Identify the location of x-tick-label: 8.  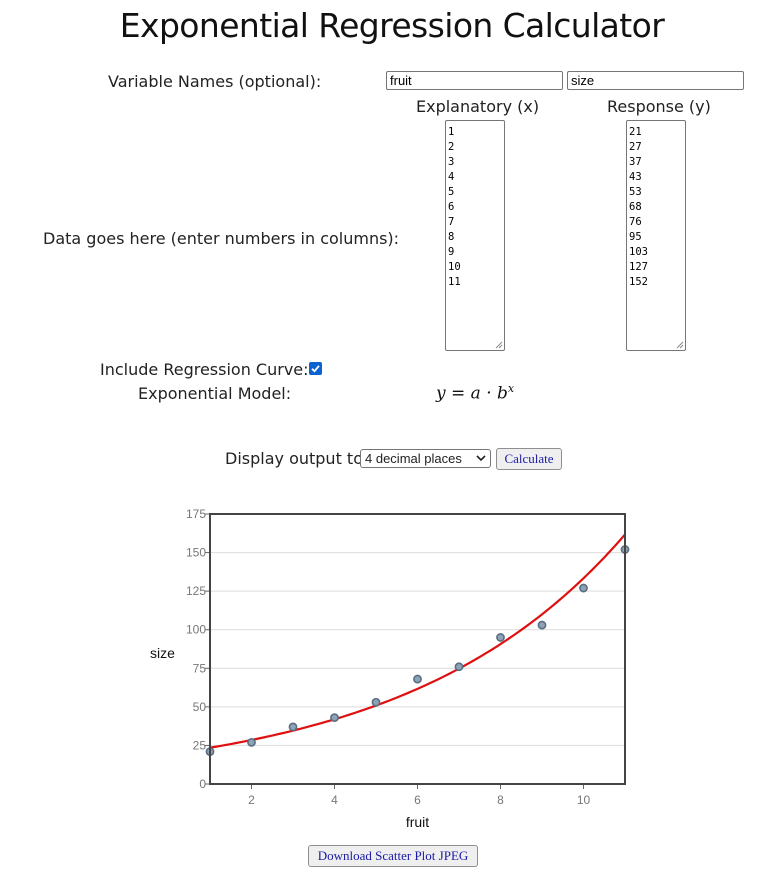
(500, 800).